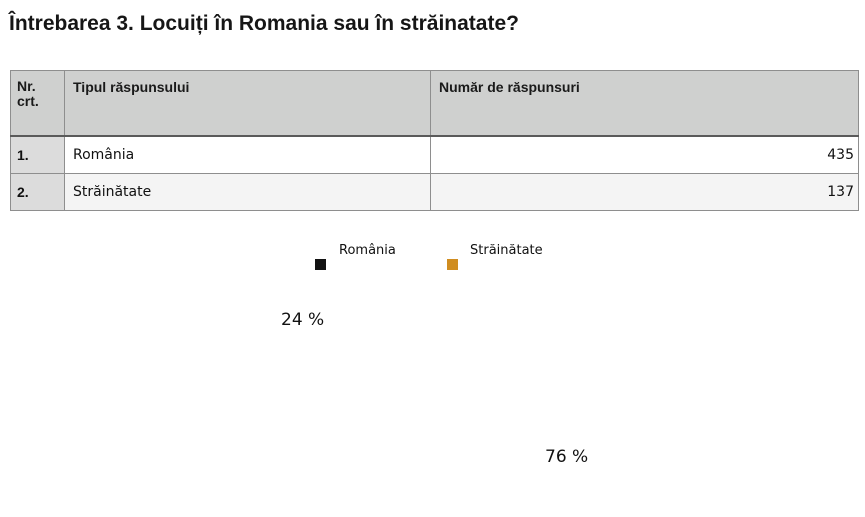  What do you see at coordinates (247, 192) in the screenshot?
I see `row-type: Străinătate` at bounding box center [247, 192].